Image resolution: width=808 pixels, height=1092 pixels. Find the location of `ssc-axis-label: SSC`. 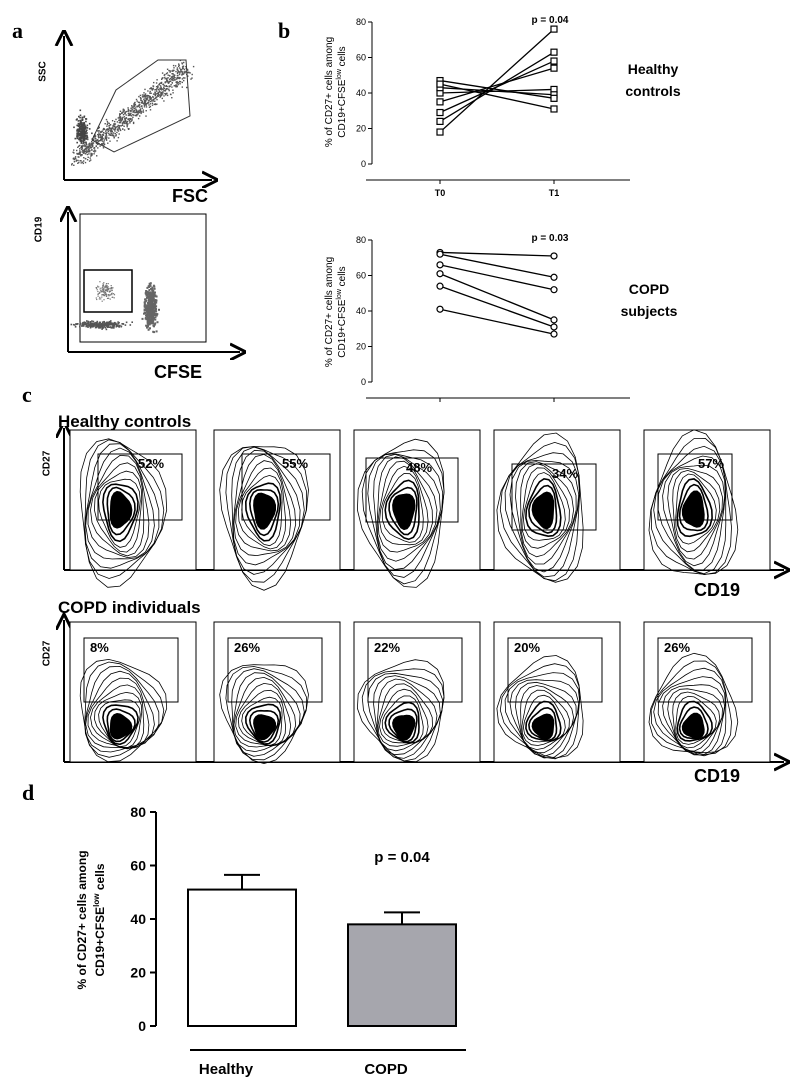

ssc-axis-label: SSC is located at coordinates (43, 71).